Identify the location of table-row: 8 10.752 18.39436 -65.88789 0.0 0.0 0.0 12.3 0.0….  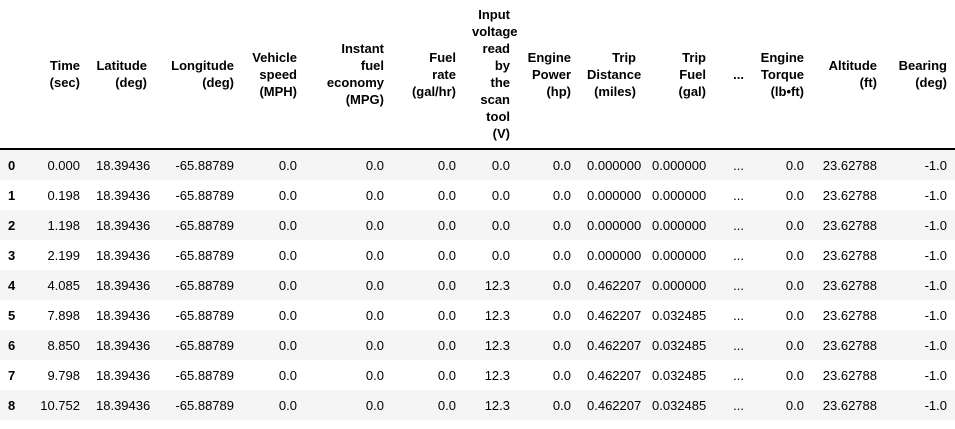
(477, 405).